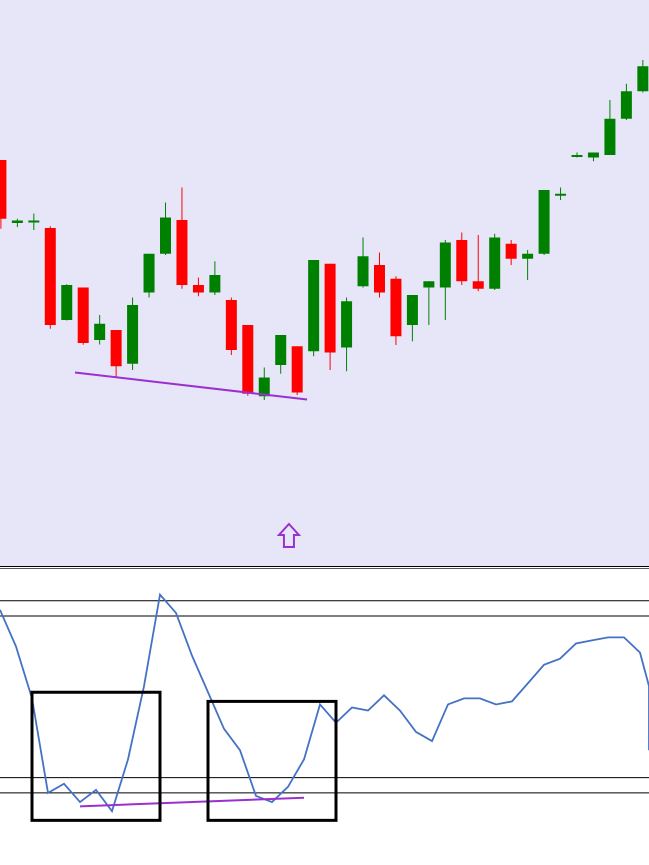 The width and height of the screenshot is (649, 865). What do you see at coordinates (192, 802) in the screenshot?
I see `oscillator-divergence-line` at bounding box center [192, 802].